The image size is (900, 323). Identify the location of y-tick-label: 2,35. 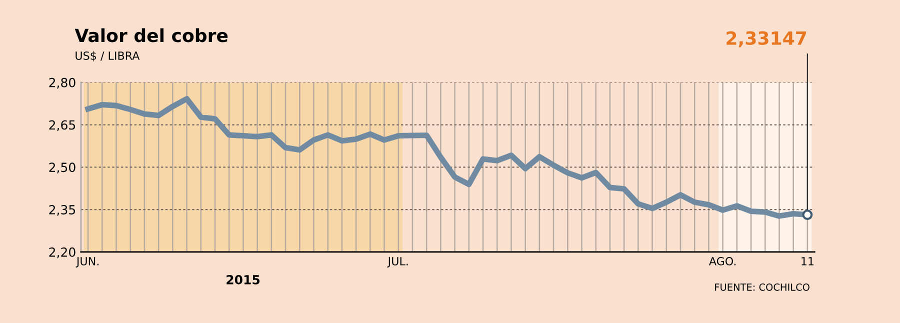
(62, 210).